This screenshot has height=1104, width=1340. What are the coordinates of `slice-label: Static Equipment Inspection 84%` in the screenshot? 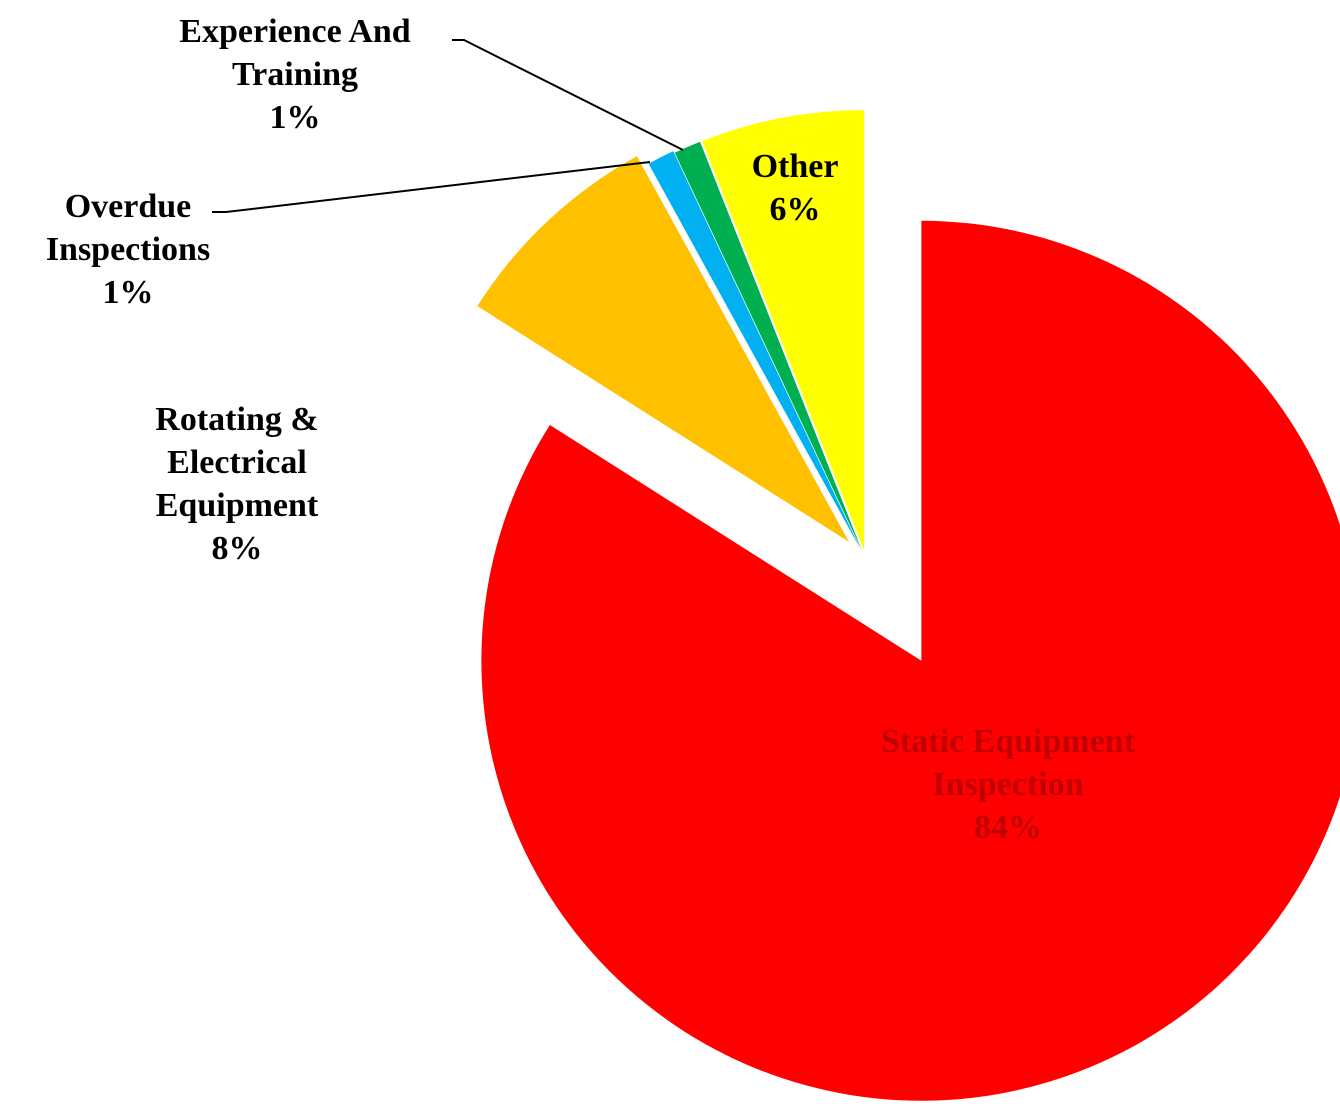 It's located at (1008, 784).